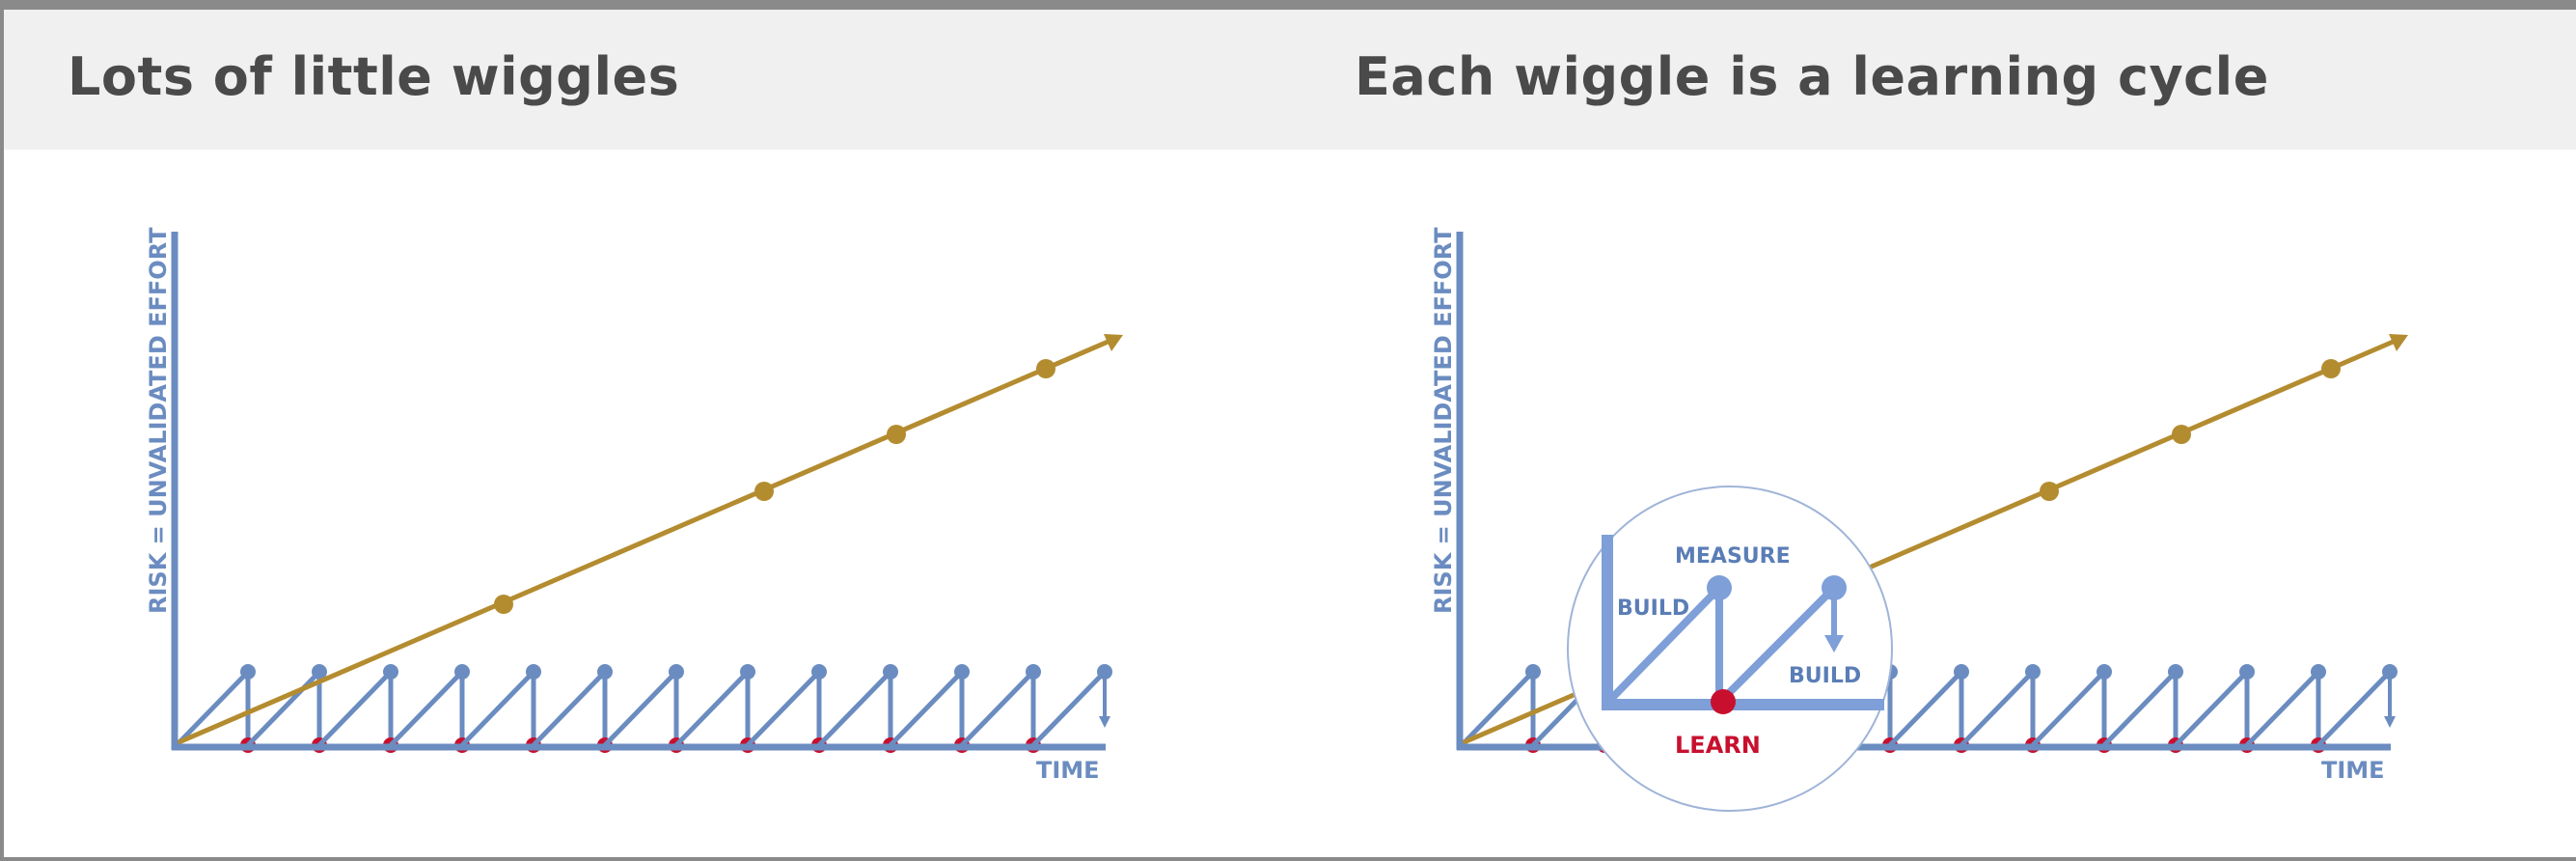 The height and width of the screenshot is (861, 2576). What do you see at coordinates (1653, 609) in the screenshot?
I see `zoom-build-label-1: BUILD` at bounding box center [1653, 609].